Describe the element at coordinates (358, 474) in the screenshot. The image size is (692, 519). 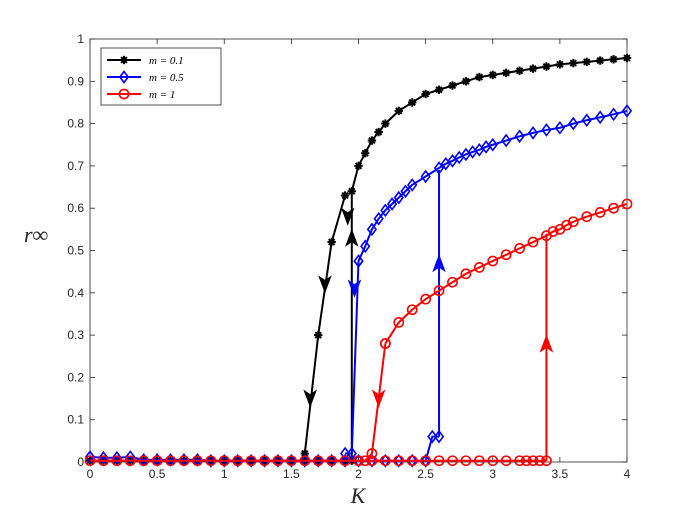
I see `x-tick-label: 2` at that location.